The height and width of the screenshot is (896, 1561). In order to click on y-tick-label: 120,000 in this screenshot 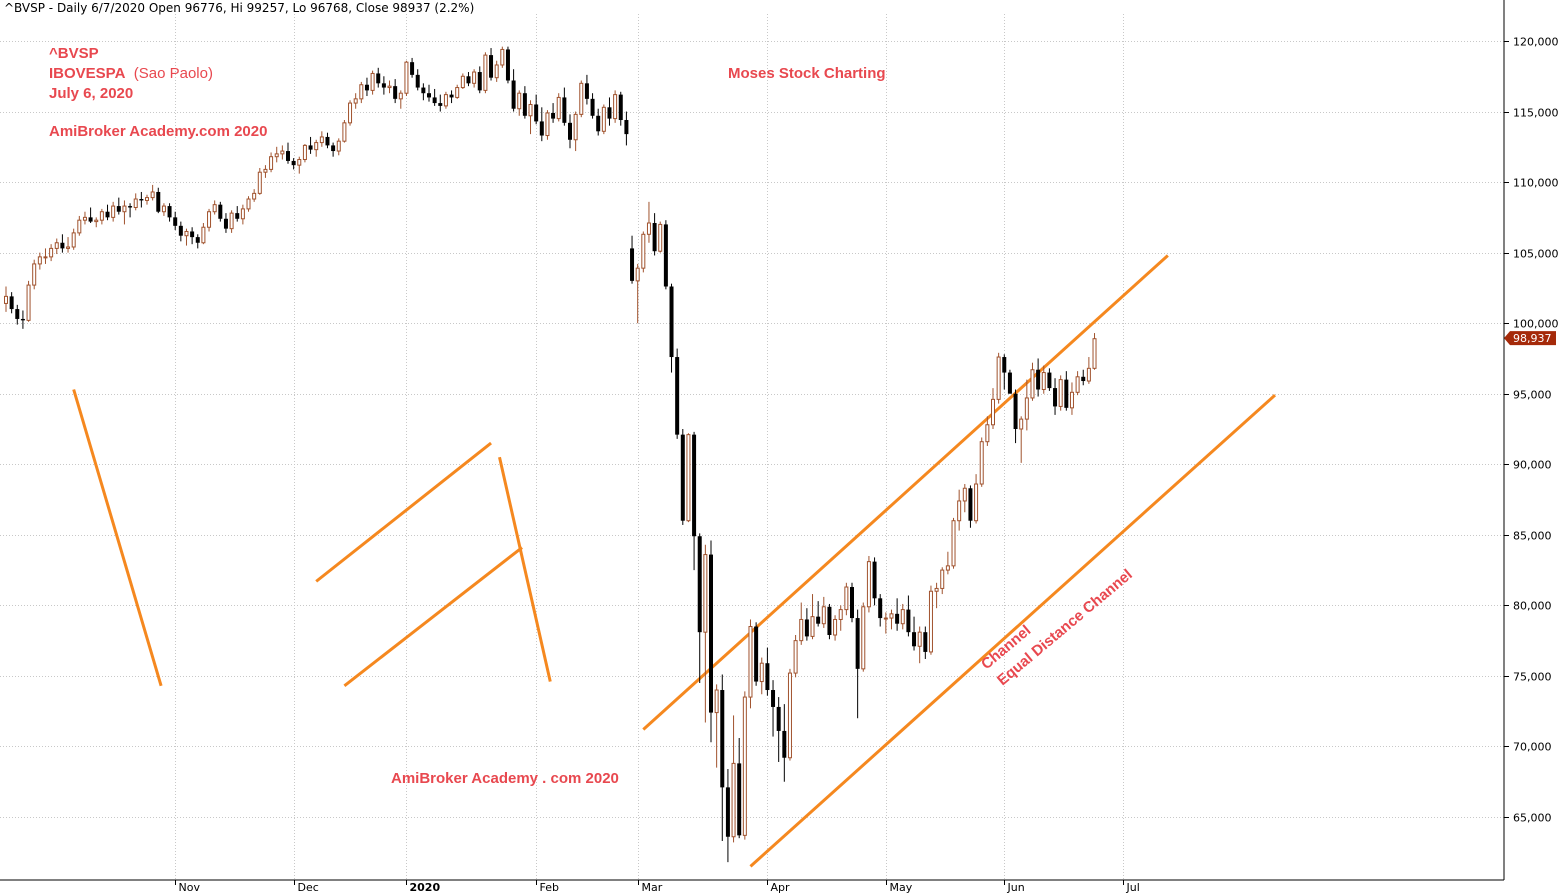, I will do `click(1536, 42)`.